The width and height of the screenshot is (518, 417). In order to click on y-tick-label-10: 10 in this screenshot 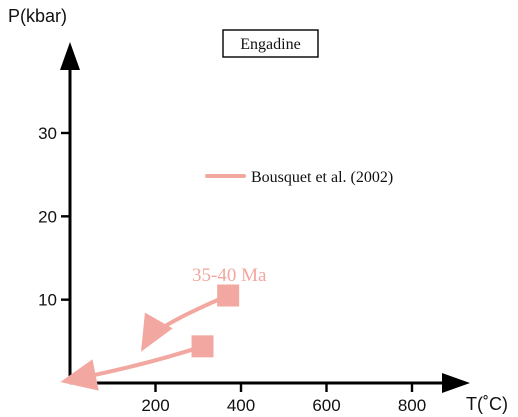, I will do `click(47, 300)`.